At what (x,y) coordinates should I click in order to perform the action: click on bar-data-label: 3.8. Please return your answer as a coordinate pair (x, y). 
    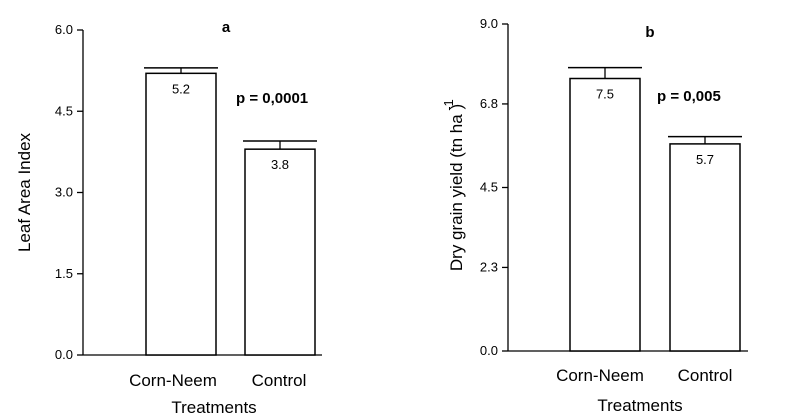
    Looking at the image, I should click on (280, 164).